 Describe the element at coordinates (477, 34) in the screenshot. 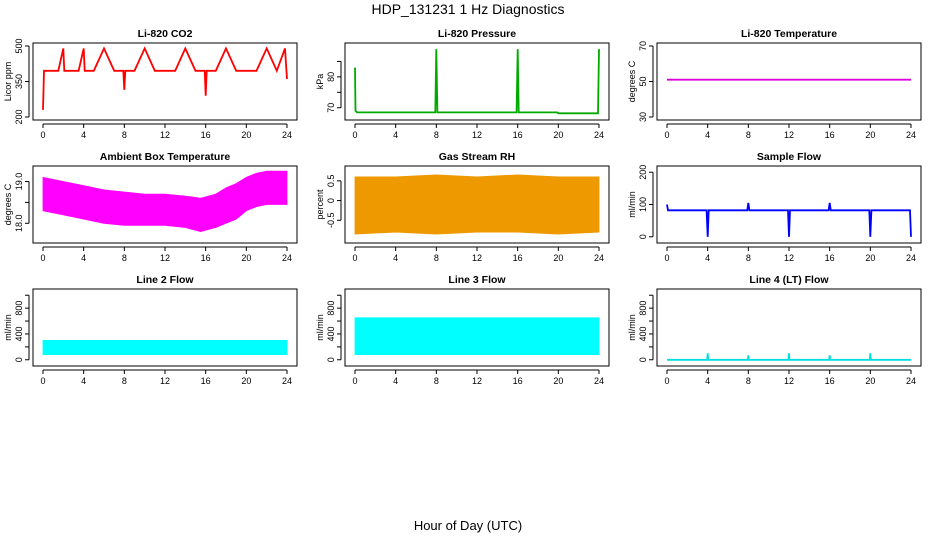

I see `panel-title: Li-820 Pressure` at that location.